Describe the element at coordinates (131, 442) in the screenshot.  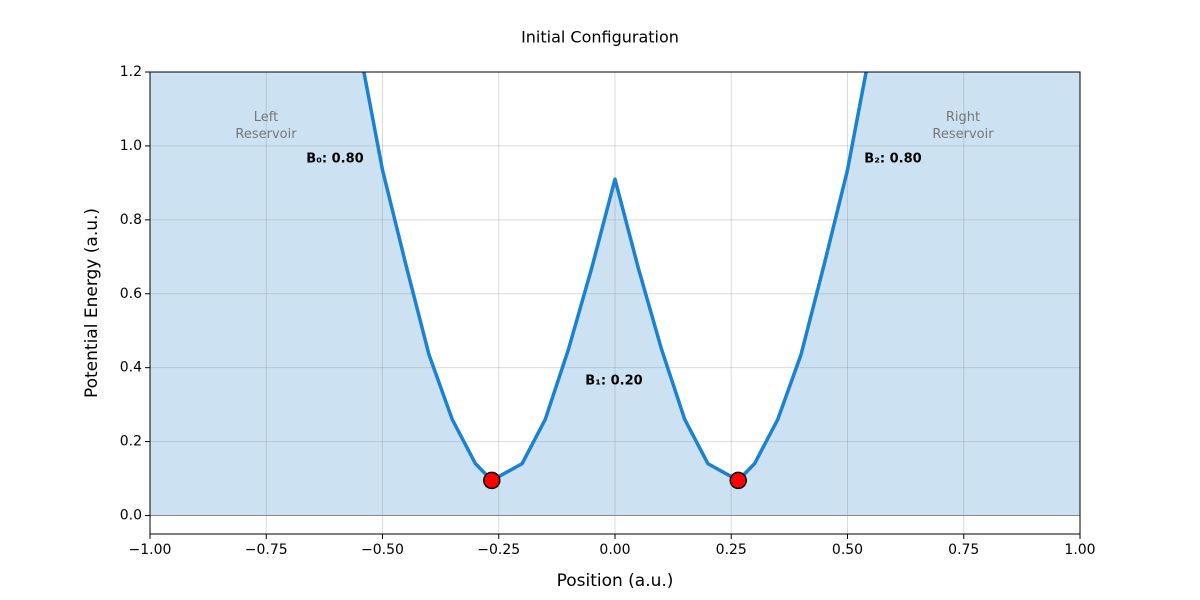
I see `y-tick-label: 0.2` at that location.